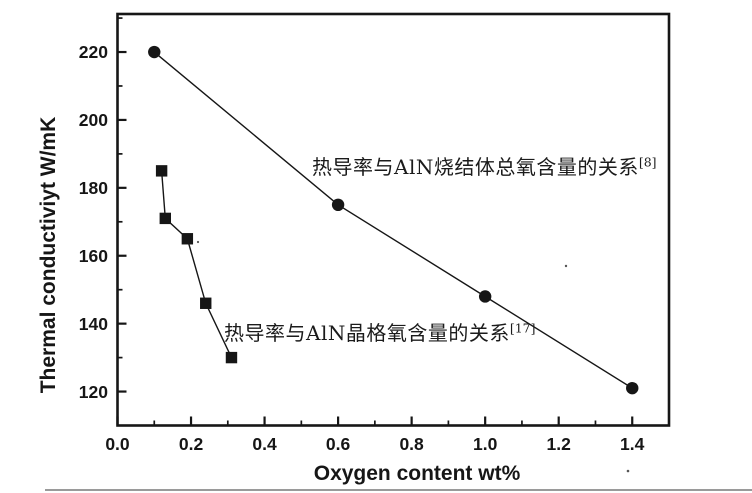 The width and height of the screenshot is (752, 493). Describe the element at coordinates (558, 444) in the screenshot. I see `x-tick-label: 1.2` at that location.